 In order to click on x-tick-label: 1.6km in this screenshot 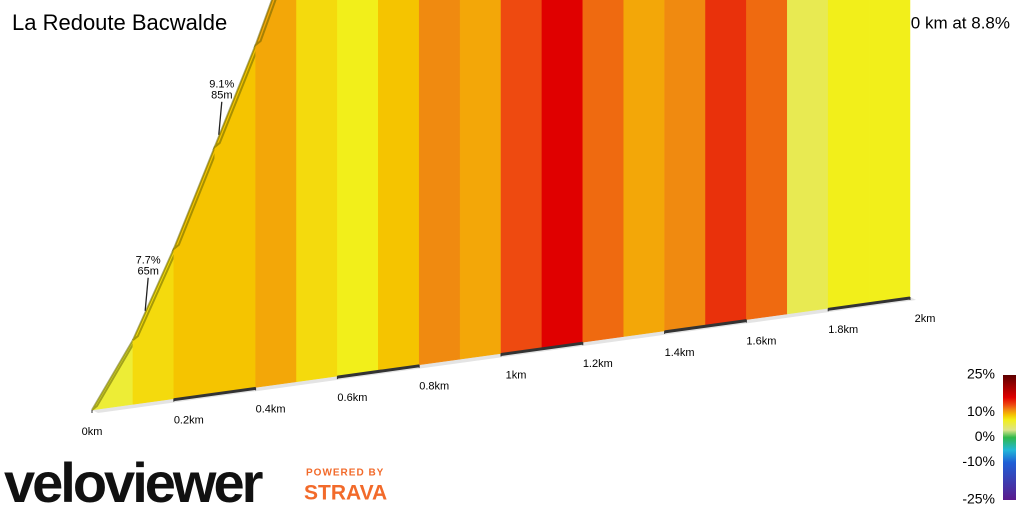, I will do `click(761, 342)`.